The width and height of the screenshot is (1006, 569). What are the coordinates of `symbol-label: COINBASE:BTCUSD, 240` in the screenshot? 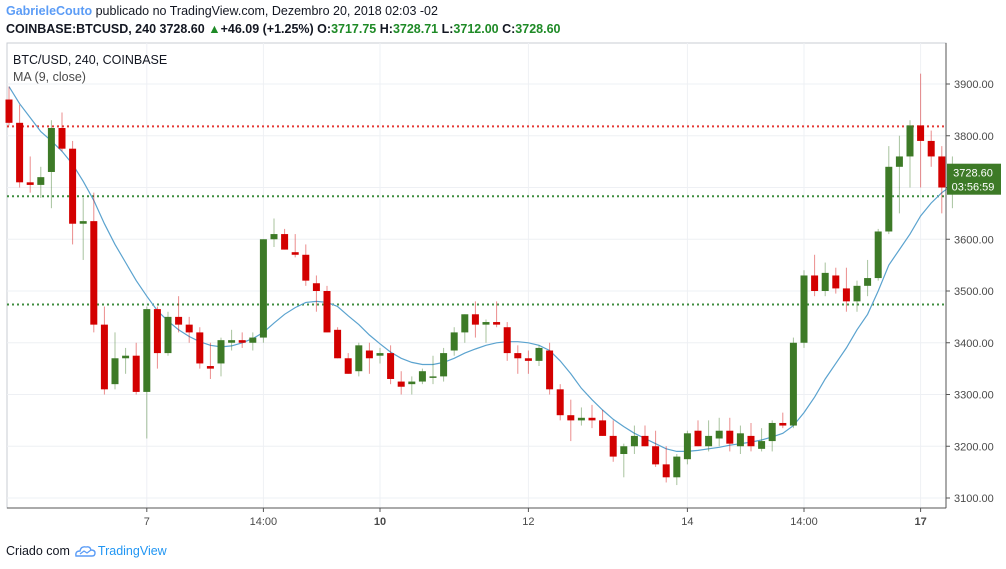 It's located at (81, 29).